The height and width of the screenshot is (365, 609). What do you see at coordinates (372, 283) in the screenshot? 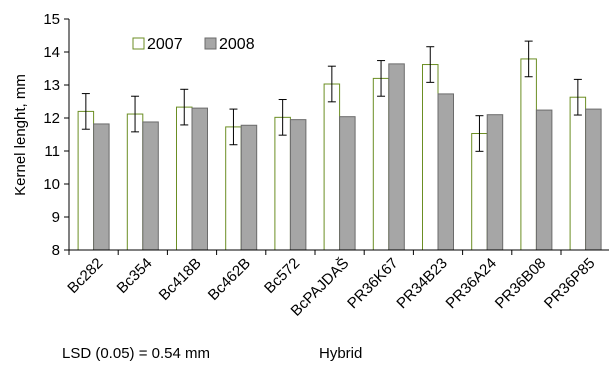
I see `x-tick-label: PR36K67` at bounding box center [372, 283].